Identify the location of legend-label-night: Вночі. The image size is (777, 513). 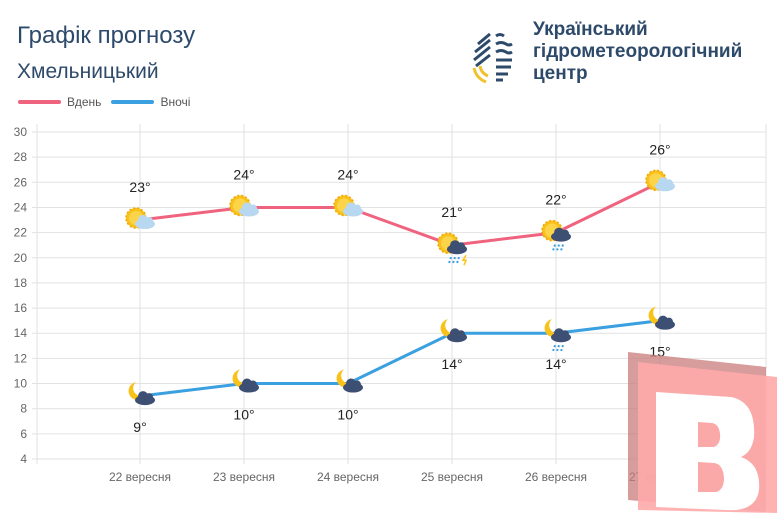
(175, 102).